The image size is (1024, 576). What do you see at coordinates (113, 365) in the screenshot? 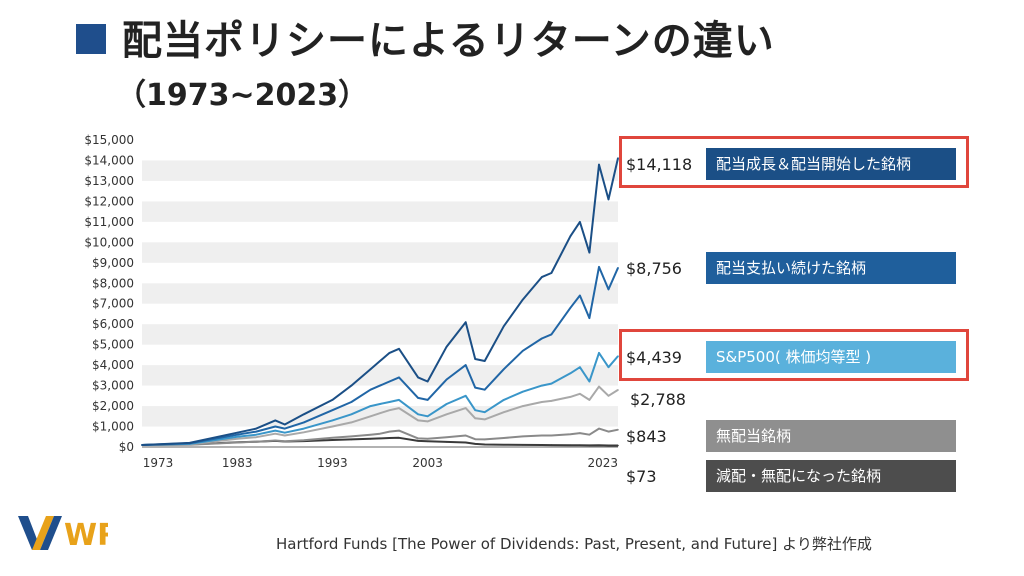
I see `y-tick-label: $4,000` at bounding box center [113, 365].